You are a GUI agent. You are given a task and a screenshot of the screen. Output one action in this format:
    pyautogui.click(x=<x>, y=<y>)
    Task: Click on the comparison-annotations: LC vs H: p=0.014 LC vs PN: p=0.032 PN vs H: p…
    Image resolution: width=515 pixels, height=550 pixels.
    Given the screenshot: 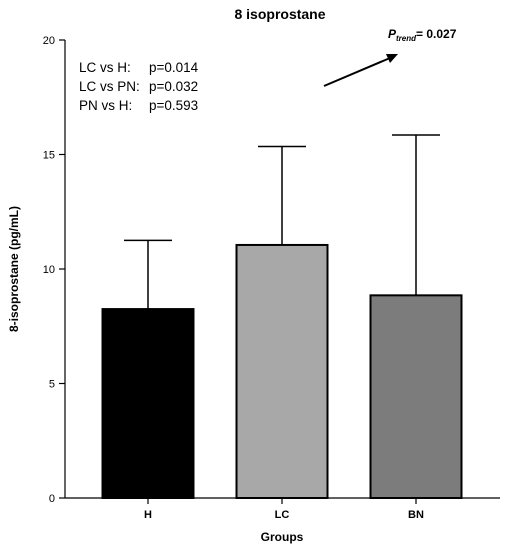 What is the action you would take?
    pyautogui.click(x=139, y=86)
    